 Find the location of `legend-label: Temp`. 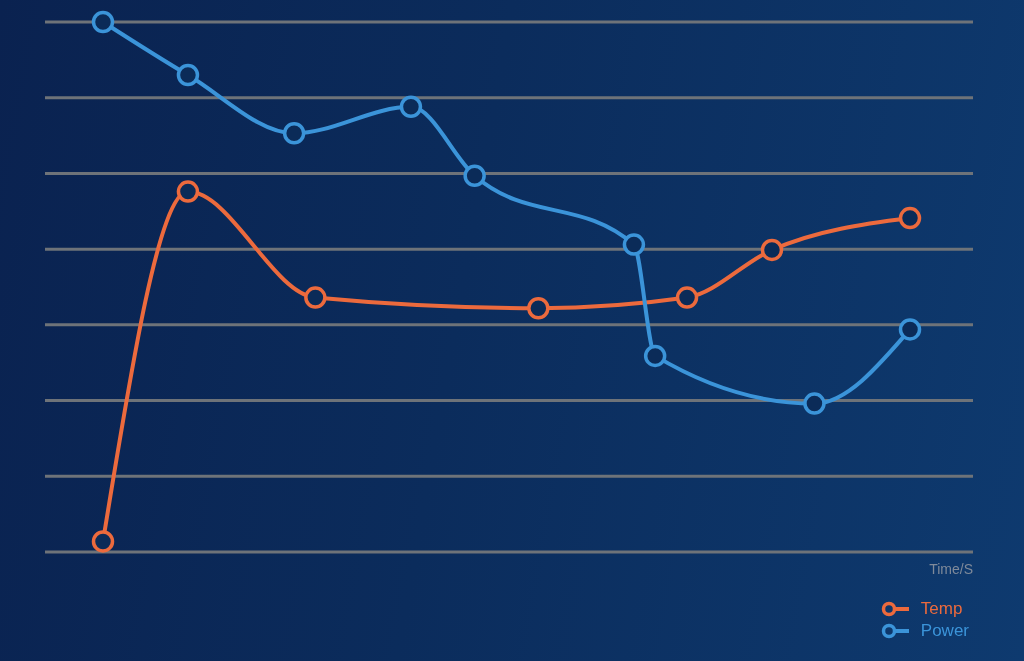

legend-label: Temp is located at coordinates (941, 609).